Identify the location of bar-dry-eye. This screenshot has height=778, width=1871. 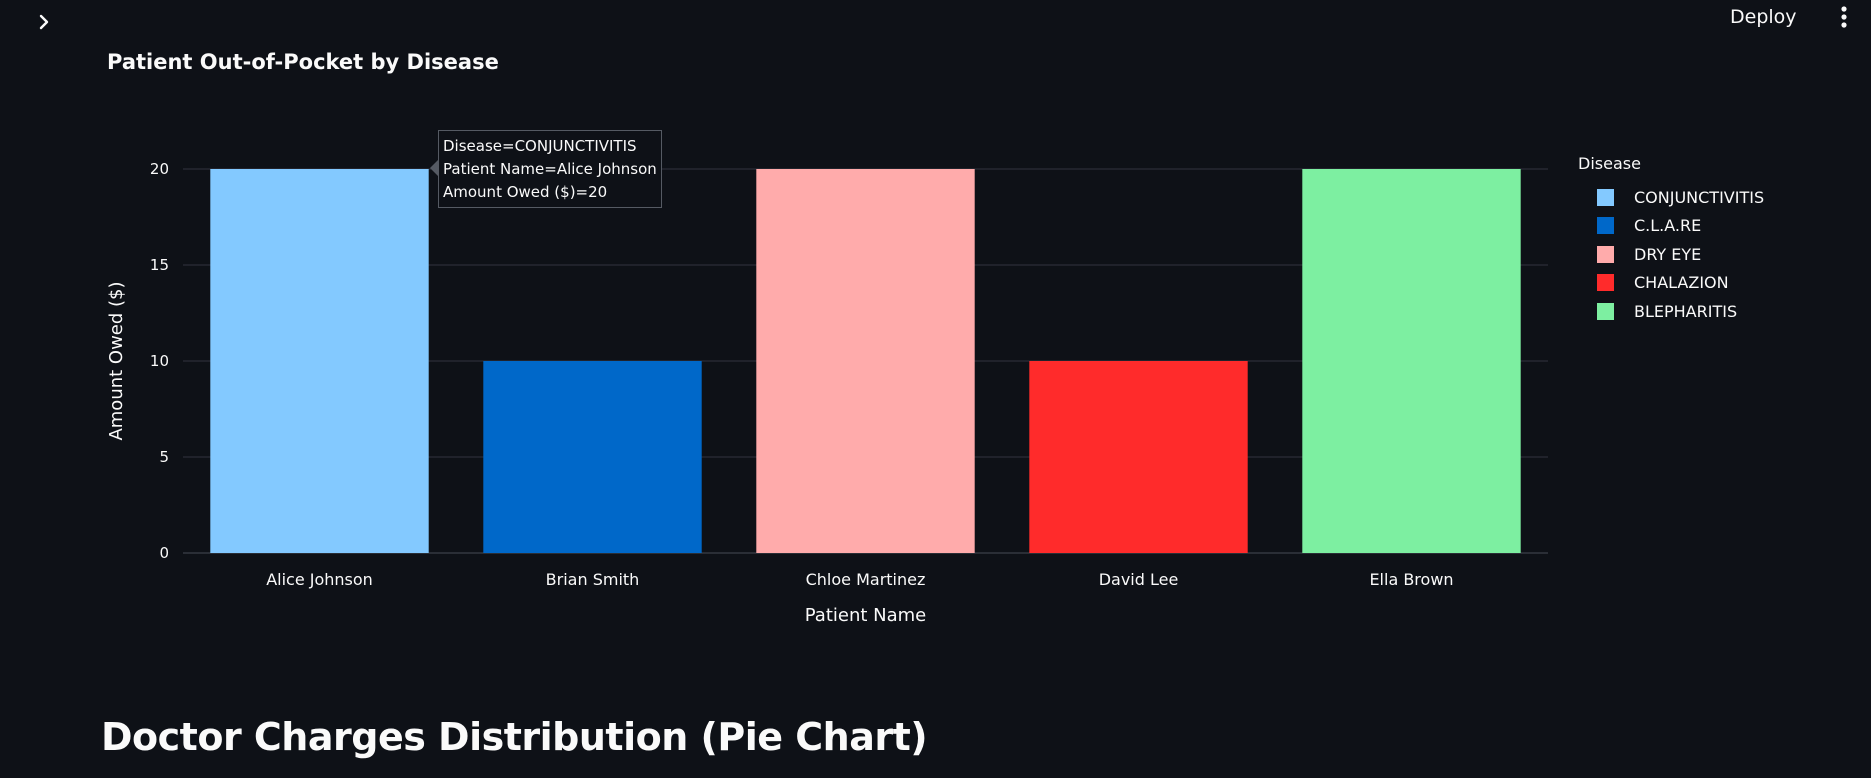
(865, 361).